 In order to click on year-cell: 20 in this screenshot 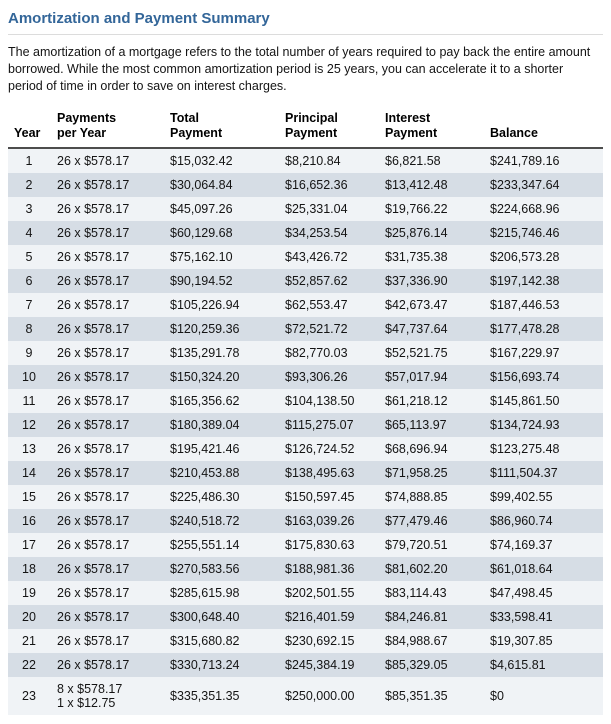, I will do `click(29, 617)`.